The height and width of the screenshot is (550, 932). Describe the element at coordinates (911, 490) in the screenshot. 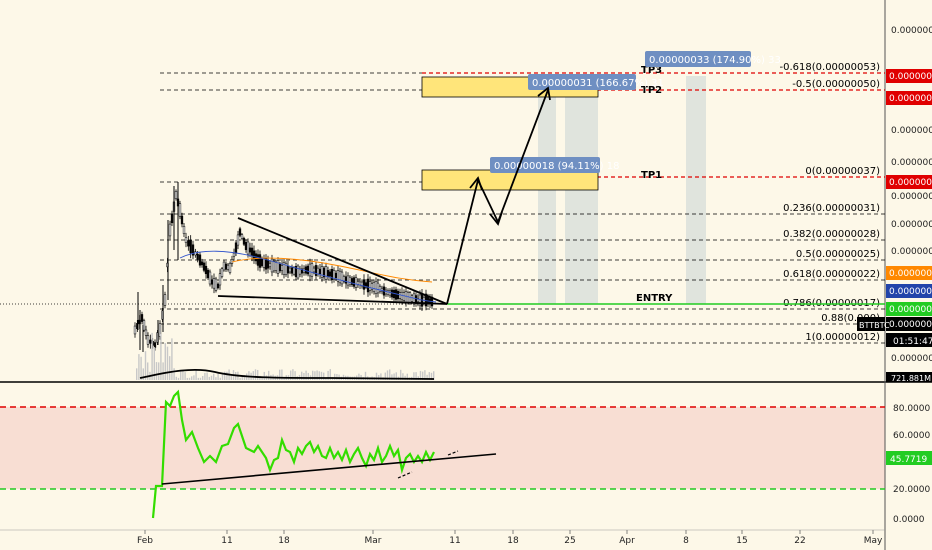

I see `rsi-tick-label: 20.0000` at that location.